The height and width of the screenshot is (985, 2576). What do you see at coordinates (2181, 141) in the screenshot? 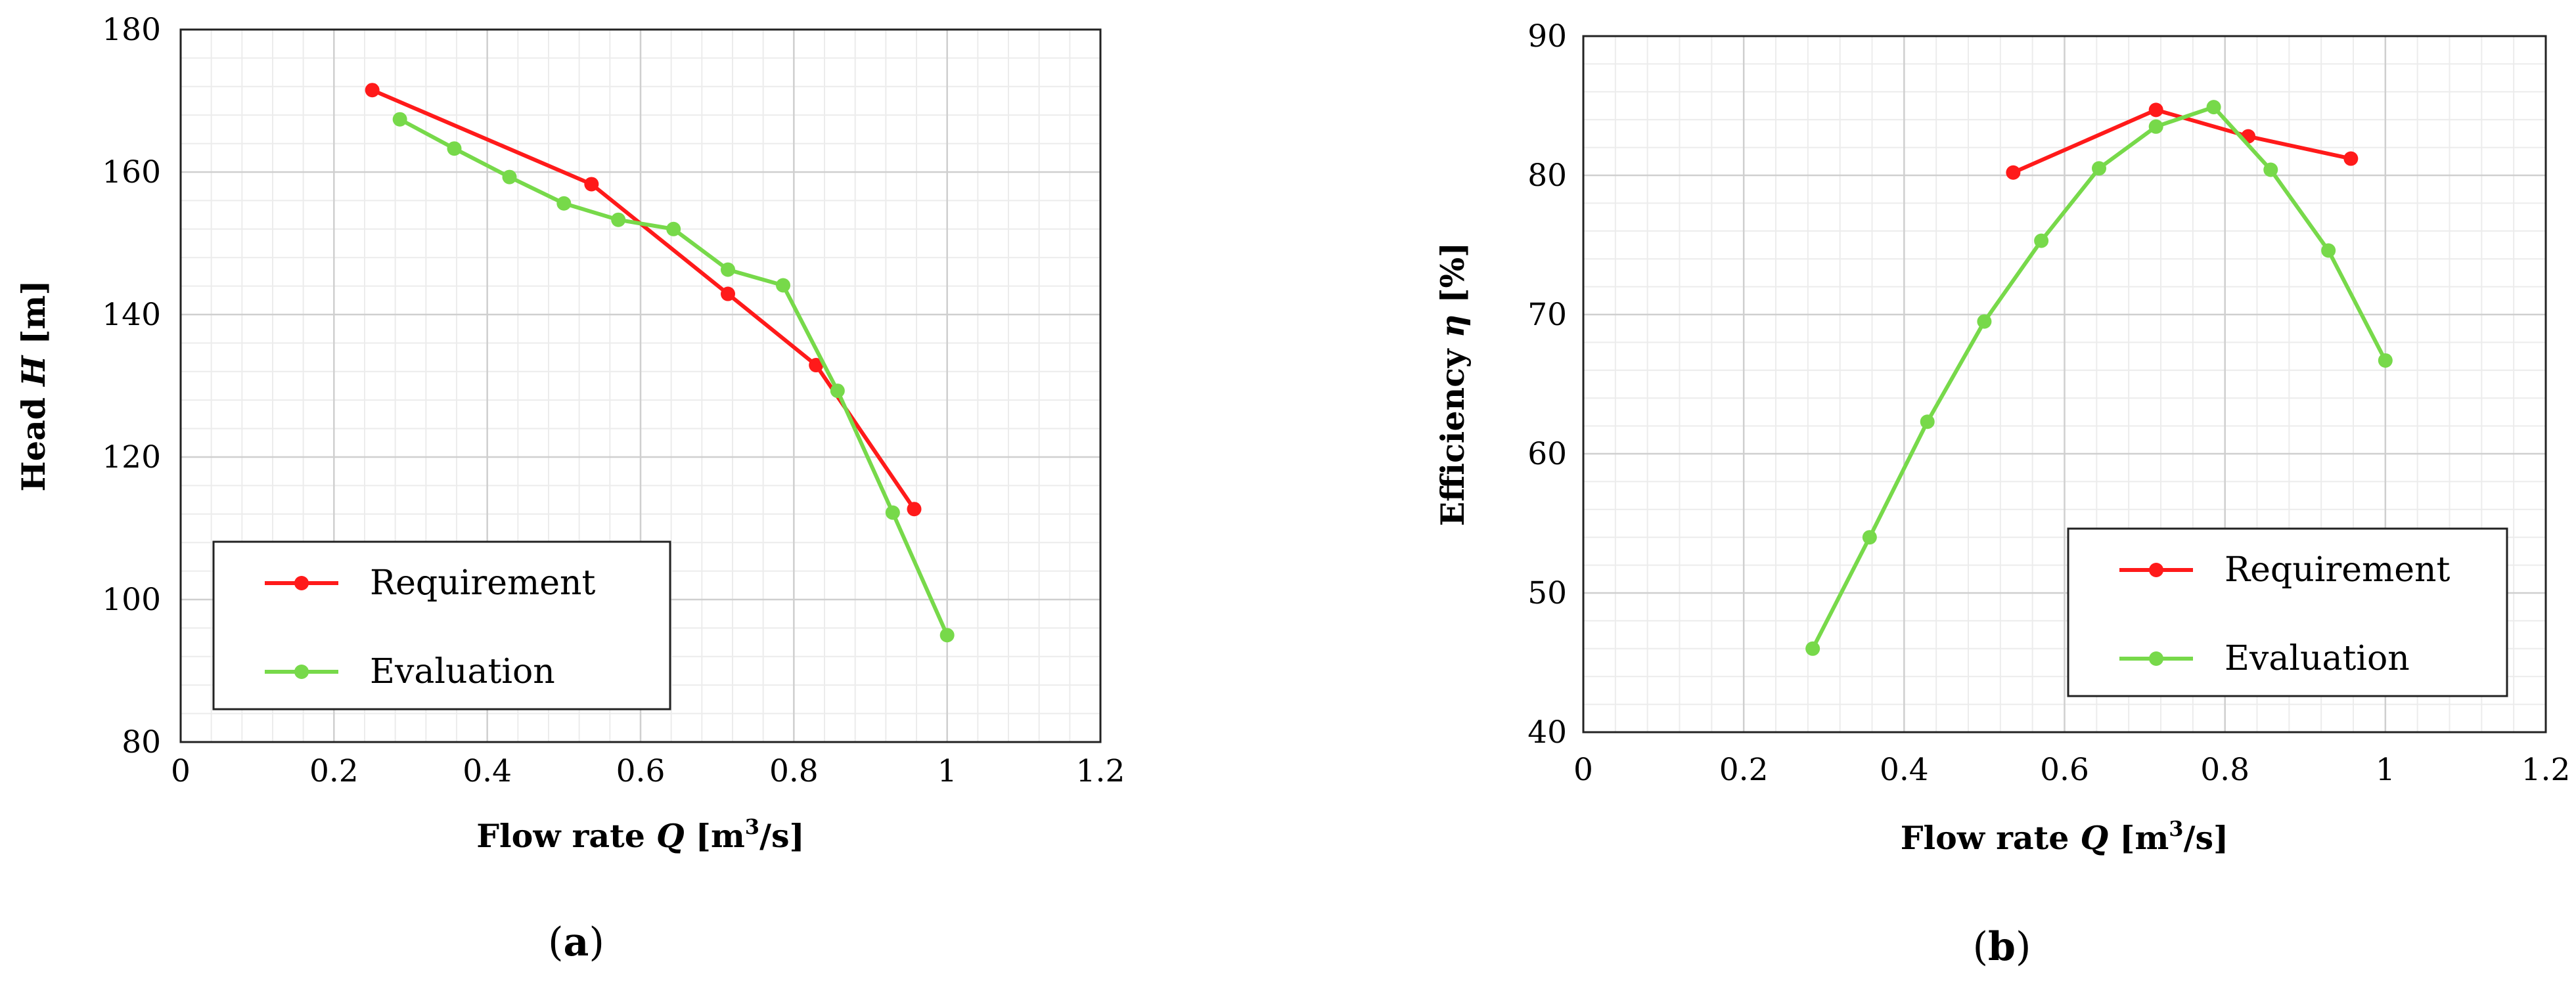
I see `series-line-requirement` at bounding box center [2181, 141].